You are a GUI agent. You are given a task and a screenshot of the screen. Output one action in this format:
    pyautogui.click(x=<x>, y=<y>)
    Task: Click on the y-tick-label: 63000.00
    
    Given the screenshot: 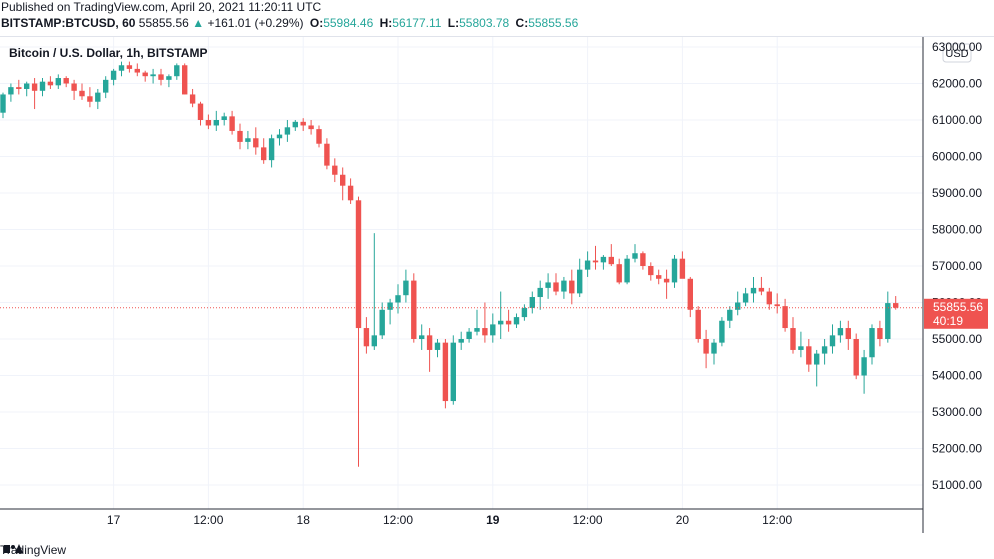 What is the action you would take?
    pyautogui.click(x=957, y=47)
    